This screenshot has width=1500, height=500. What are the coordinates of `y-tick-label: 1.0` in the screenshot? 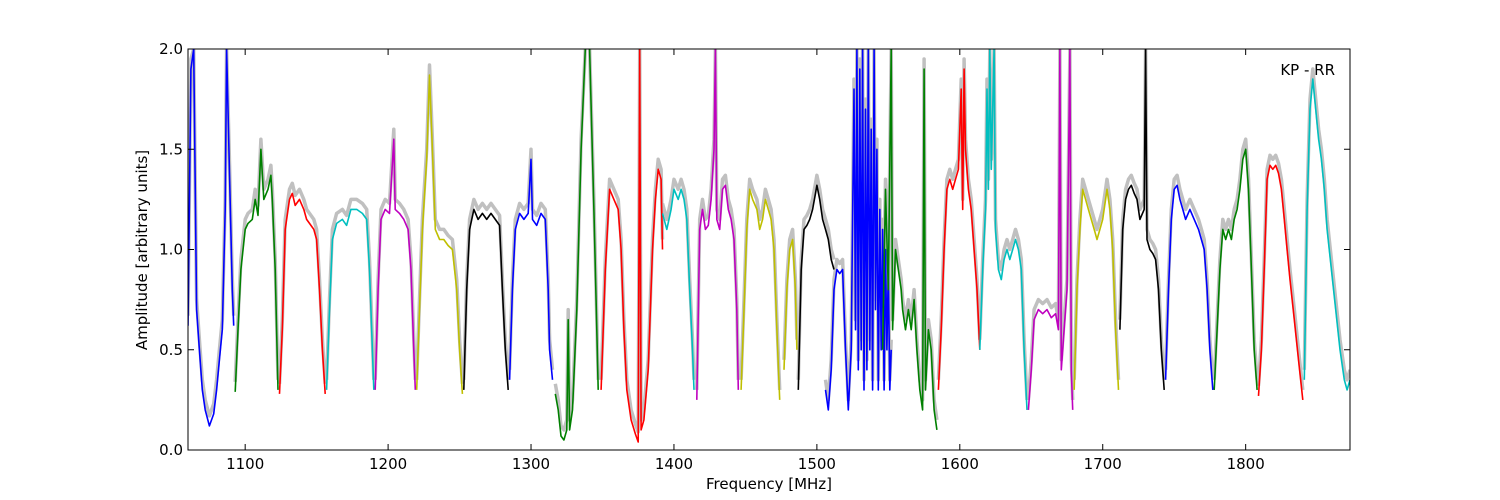 It's located at (171, 250).